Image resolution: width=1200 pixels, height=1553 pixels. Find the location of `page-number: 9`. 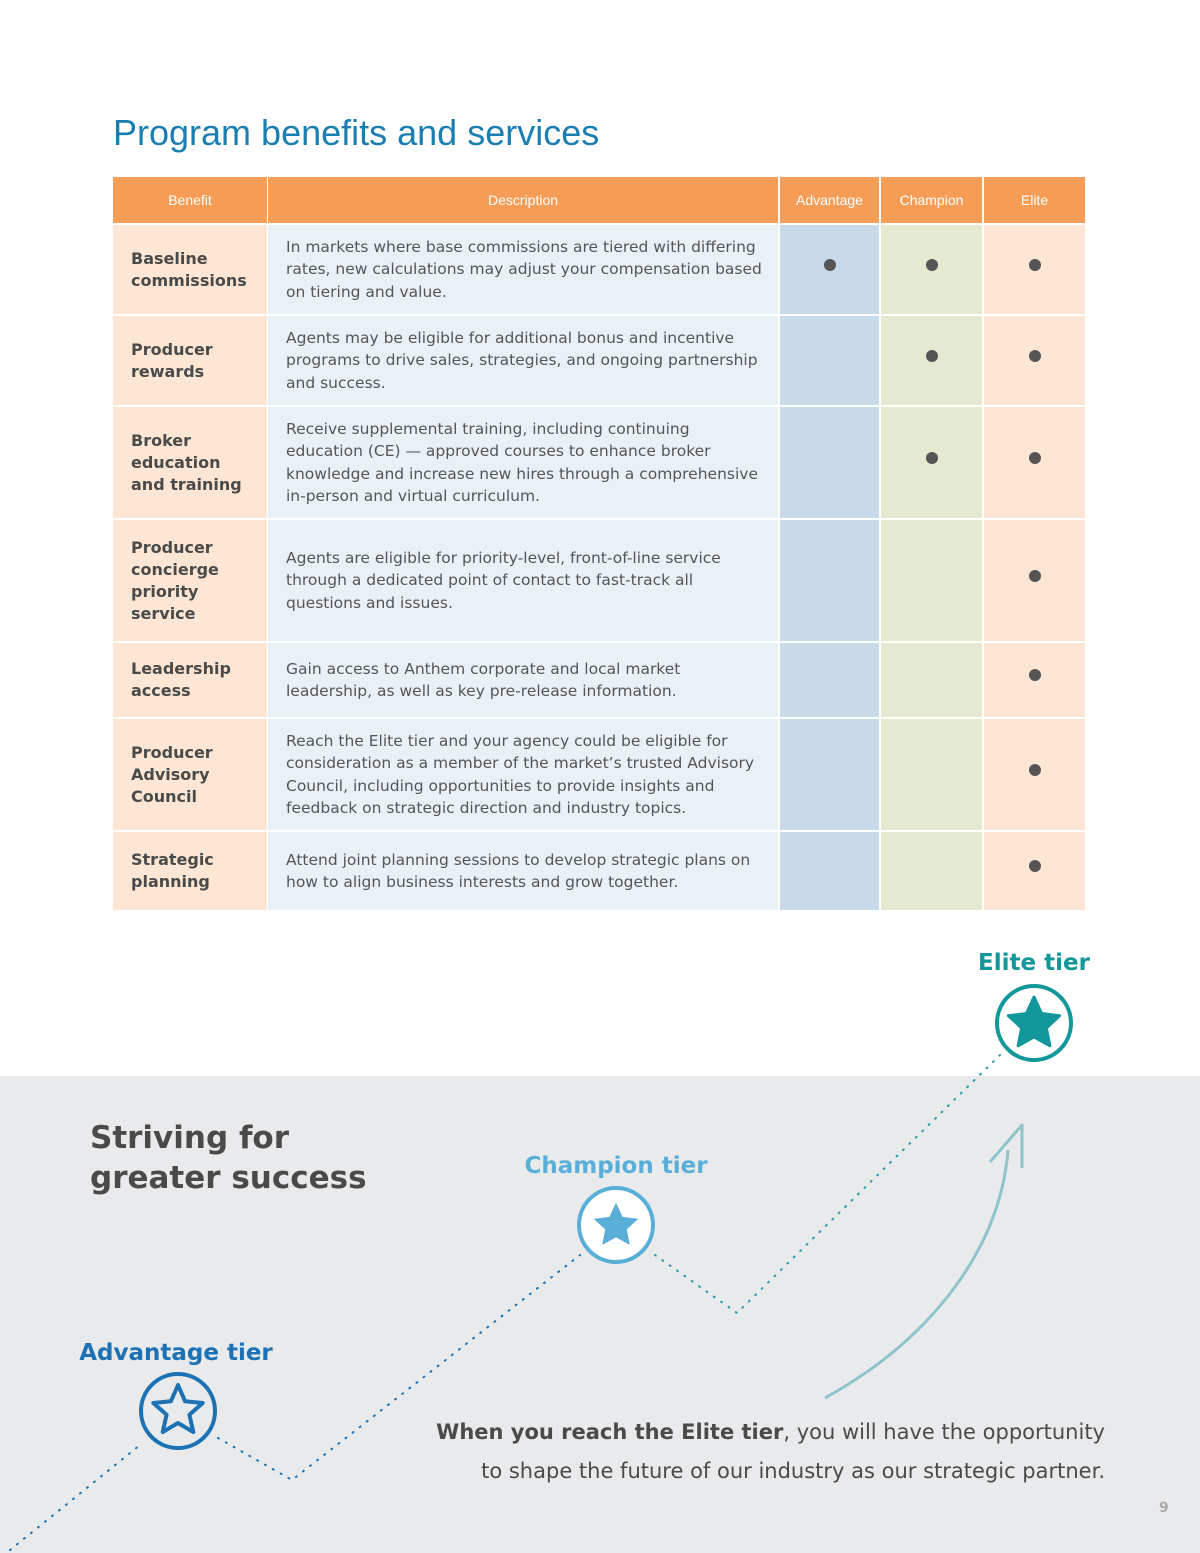

page-number: 9 is located at coordinates (1164, 1508).